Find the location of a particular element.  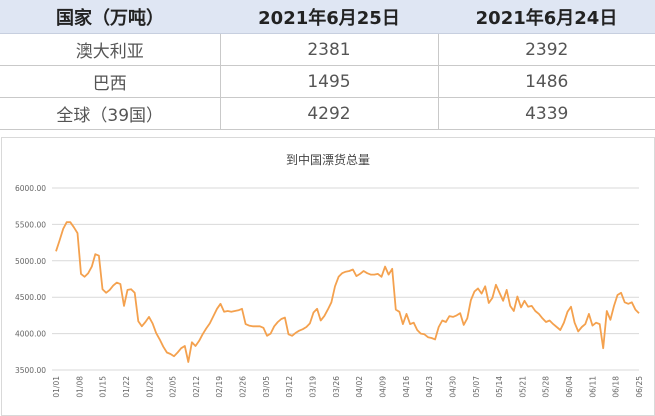

y-tick-label: 6000.00 is located at coordinates (30, 188).